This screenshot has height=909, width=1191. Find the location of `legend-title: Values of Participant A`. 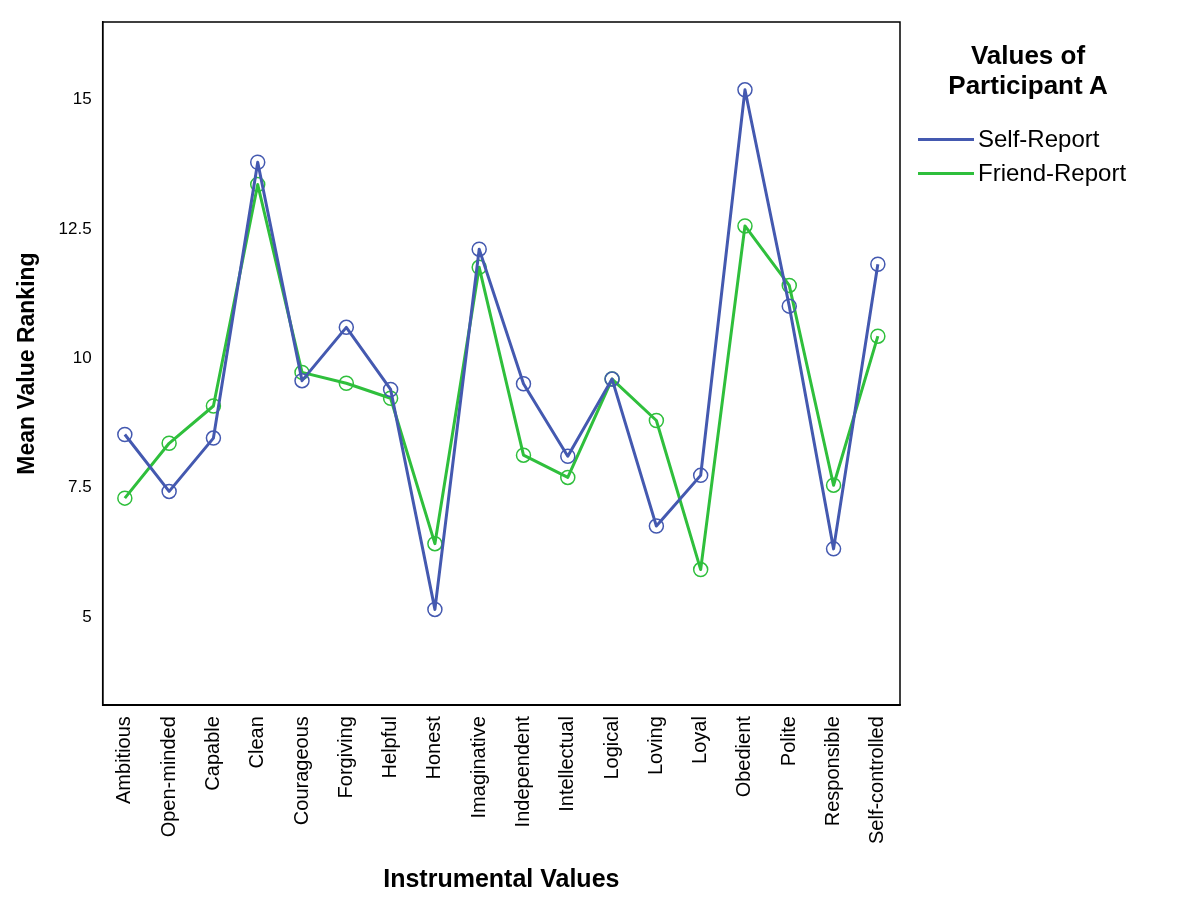

legend-title: Values of Participant A is located at coordinates (1028, 70).